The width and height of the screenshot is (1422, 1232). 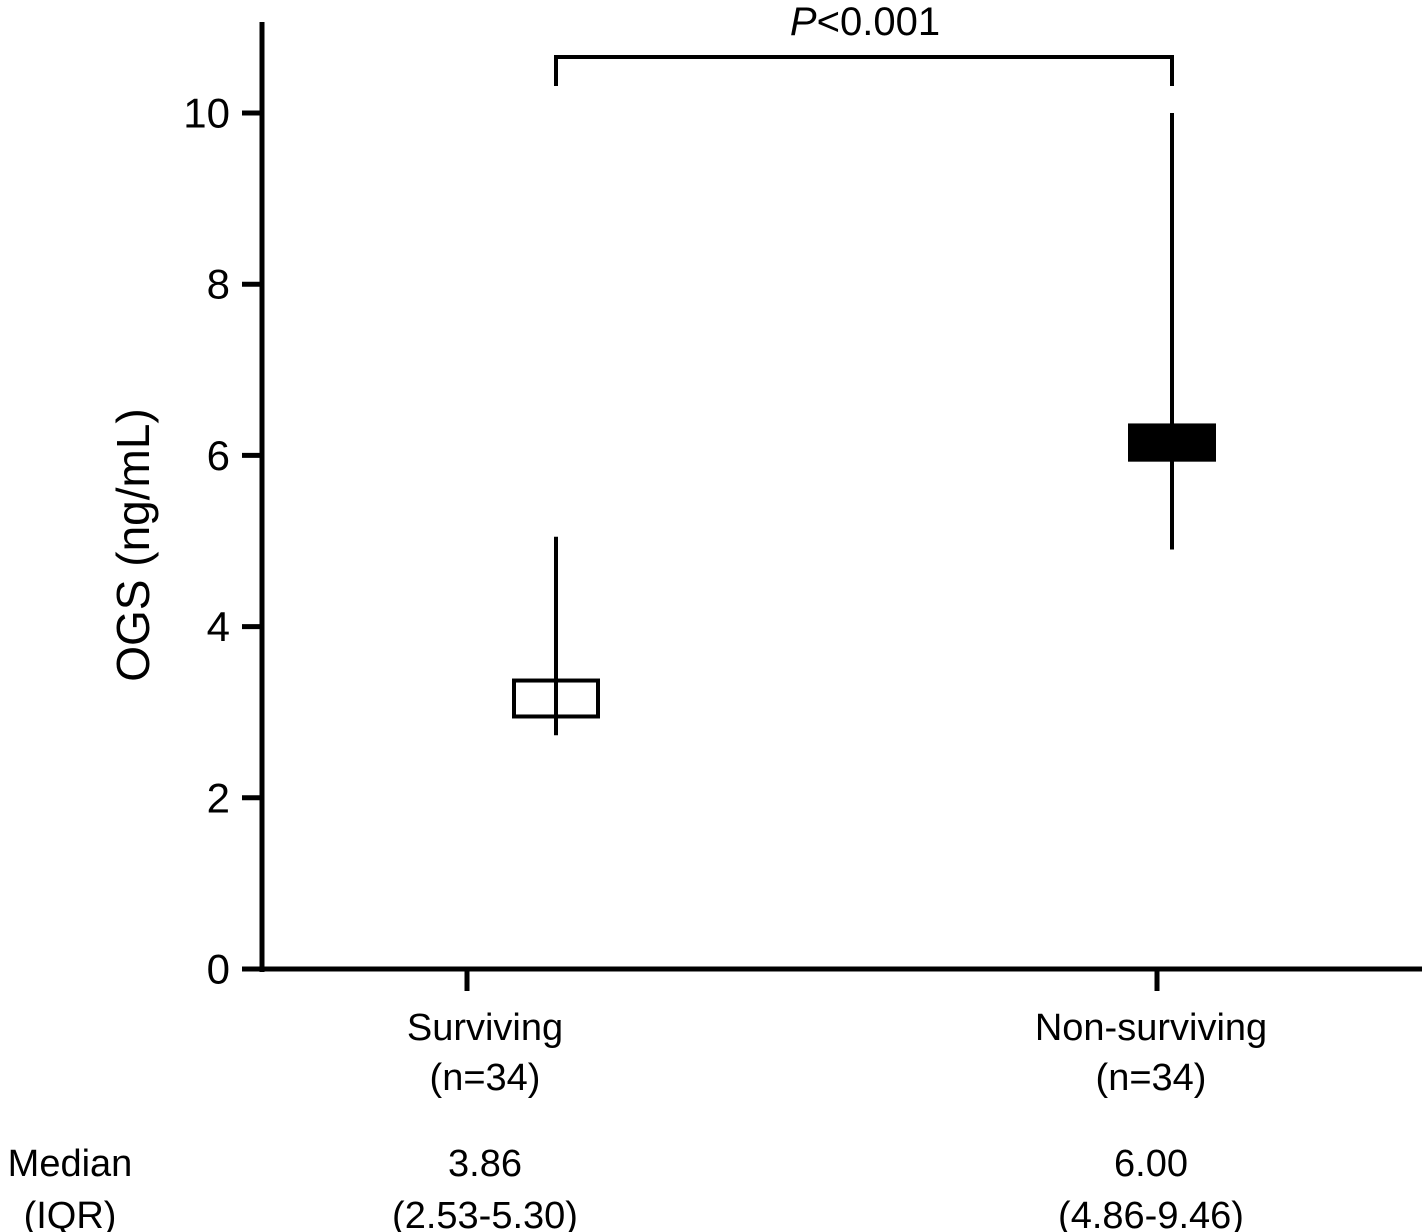 I want to click on iqr-value: (4.86-9.46), so click(x=1151, y=1213).